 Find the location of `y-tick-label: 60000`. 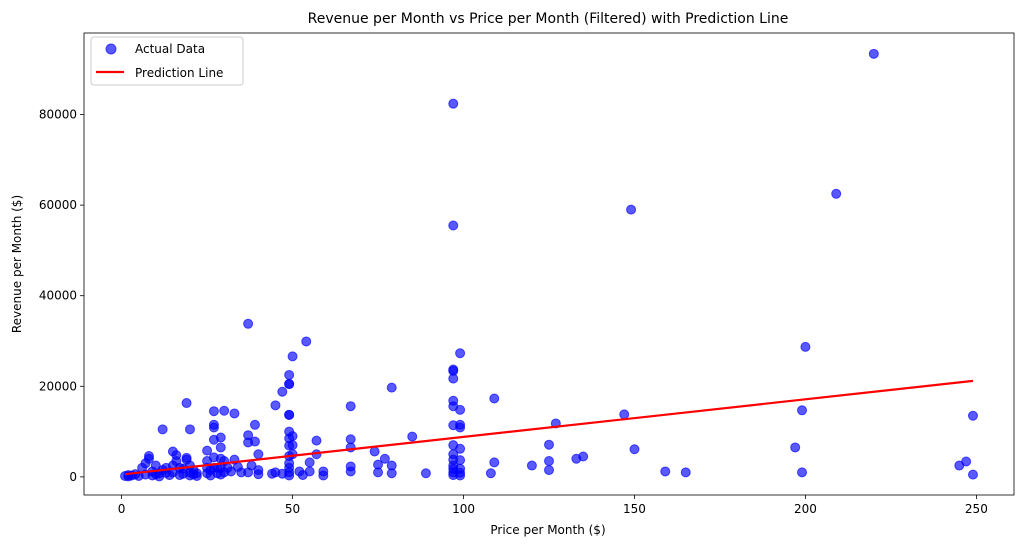

y-tick-label: 60000 is located at coordinates (58, 205).